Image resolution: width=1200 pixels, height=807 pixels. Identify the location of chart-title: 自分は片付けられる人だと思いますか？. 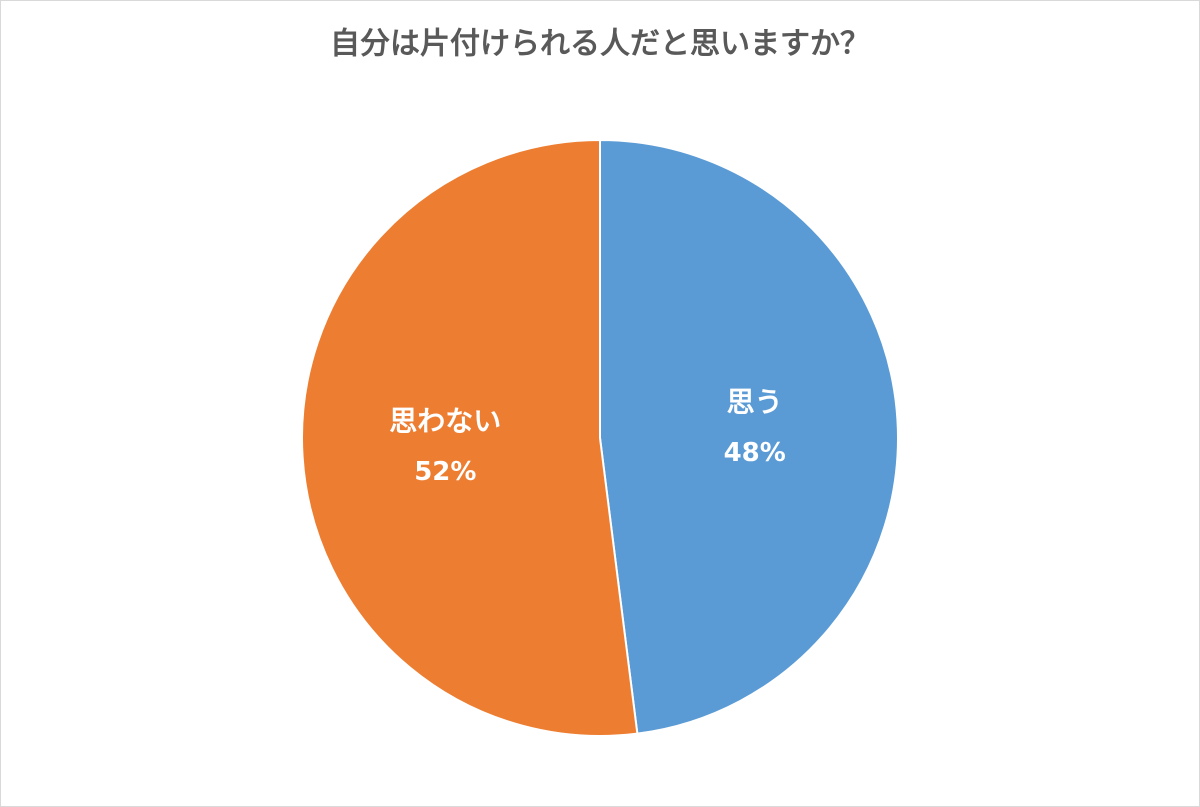
(600, 44).